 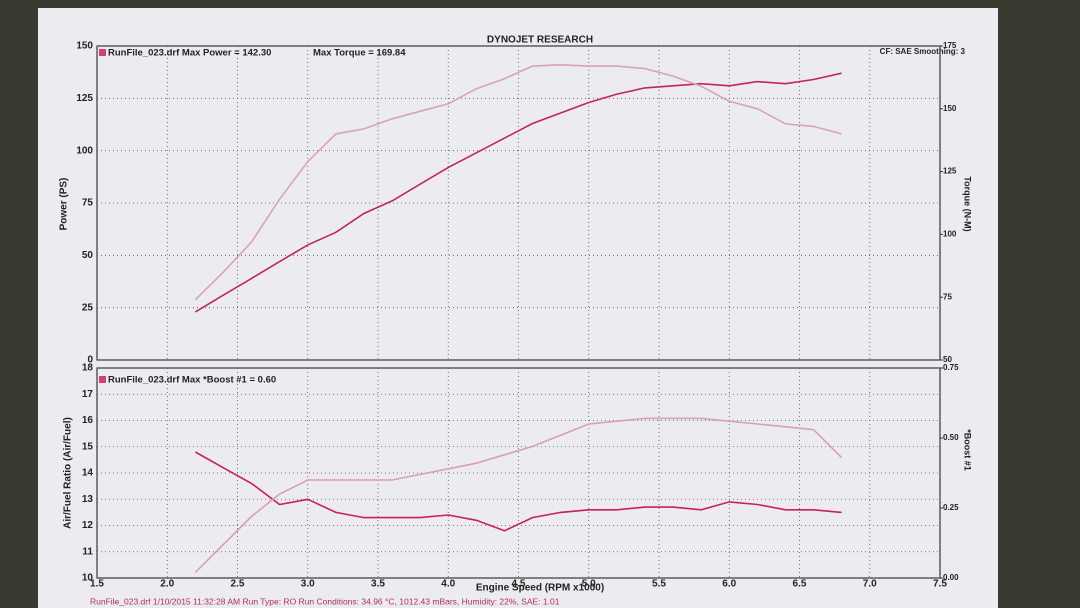 What do you see at coordinates (167, 584) in the screenshot?
I see `x-tick-label: 2.0` at bounding box center [167, 584].